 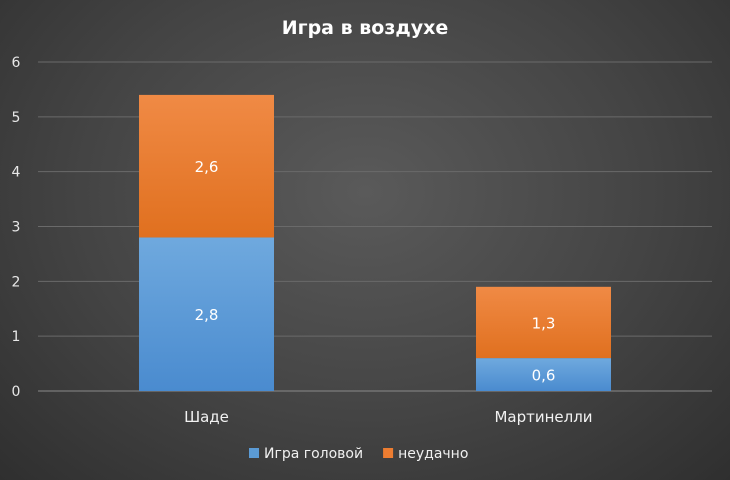 I want to click on legend-label: Игра головой, so click(x=313, y=454).